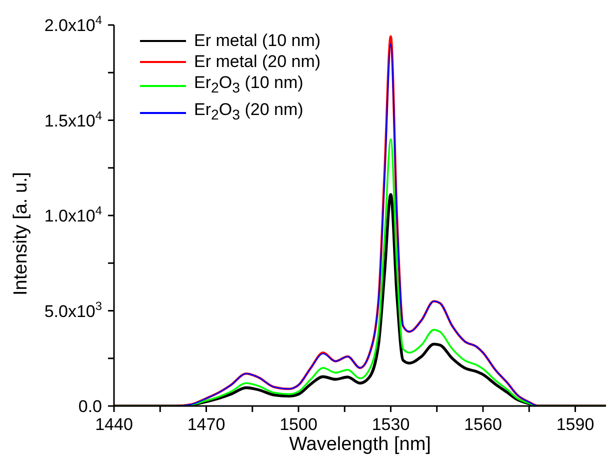  Describe the element at coordinates (73, 119) in the screenshot. I see `y-tick-label: 1.5x10$^{4}$` at that location.